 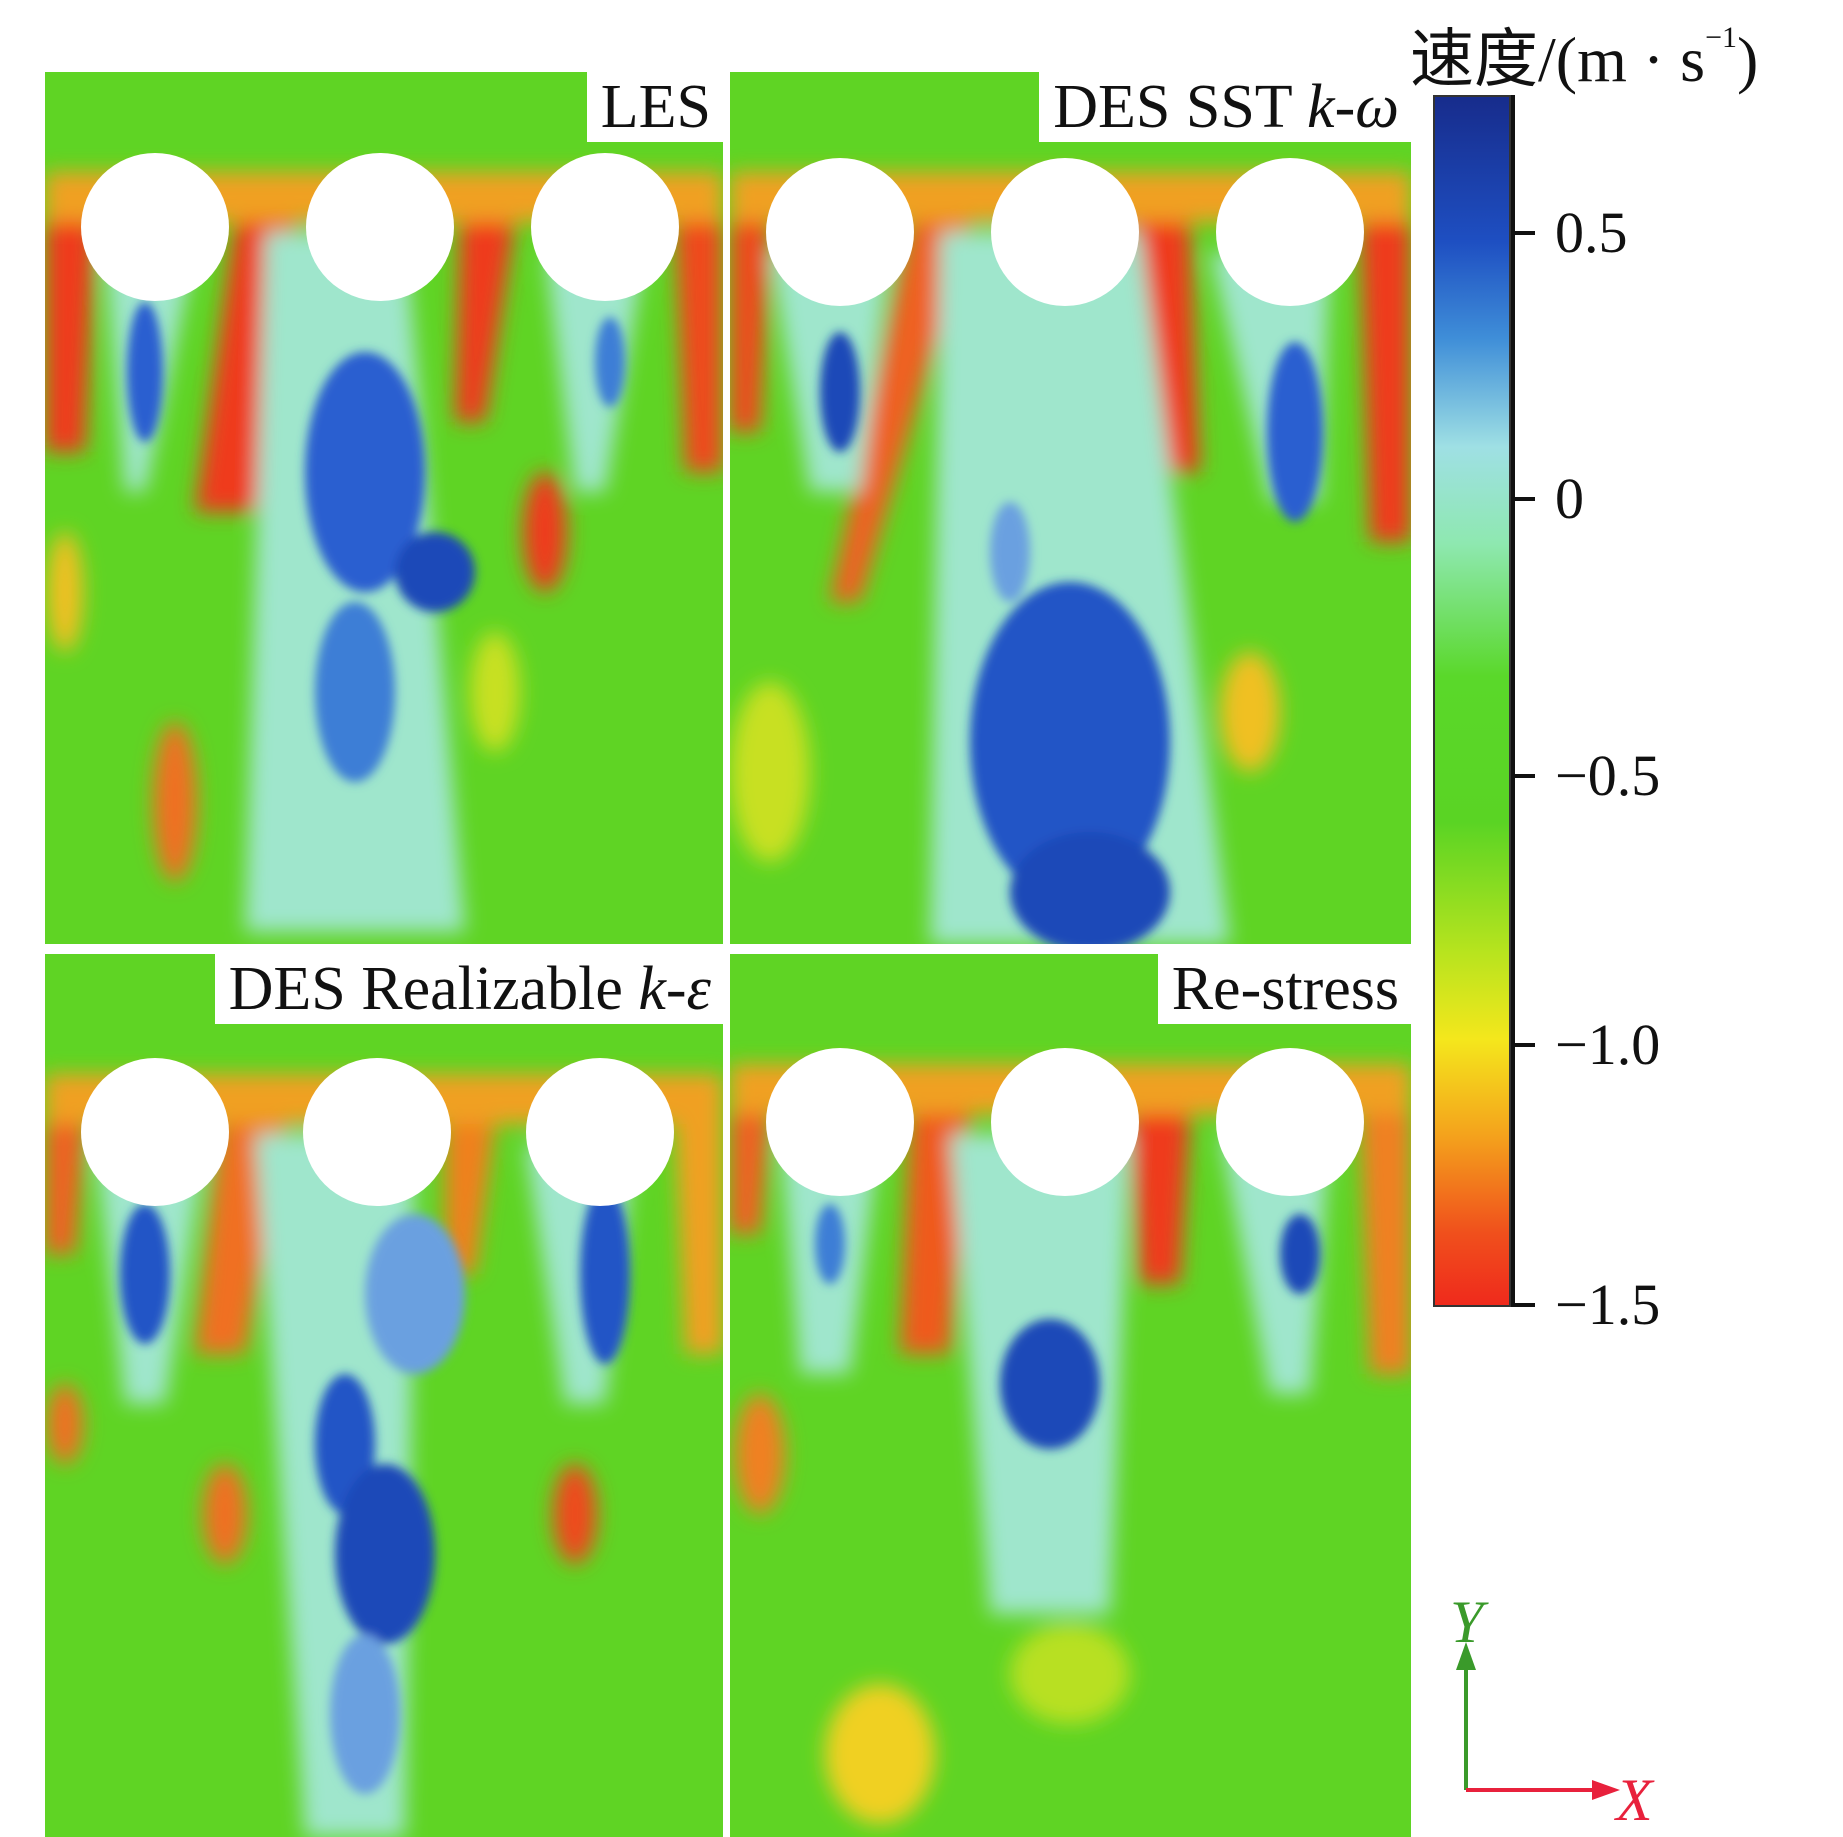 What do you see at coordinates (1180, 107) in the screenshot?
I see `panel-label-text: DES SST` at bounding box center [1180, 107].